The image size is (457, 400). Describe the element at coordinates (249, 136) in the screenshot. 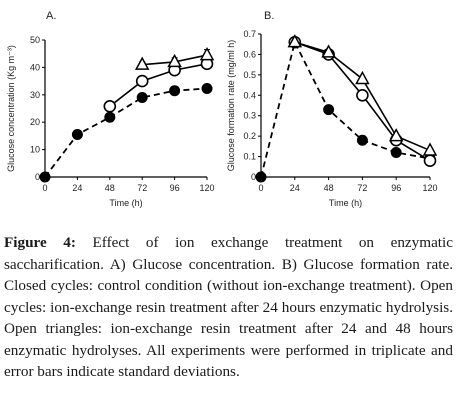

I see `y-tick-label: 0.2` at that location.